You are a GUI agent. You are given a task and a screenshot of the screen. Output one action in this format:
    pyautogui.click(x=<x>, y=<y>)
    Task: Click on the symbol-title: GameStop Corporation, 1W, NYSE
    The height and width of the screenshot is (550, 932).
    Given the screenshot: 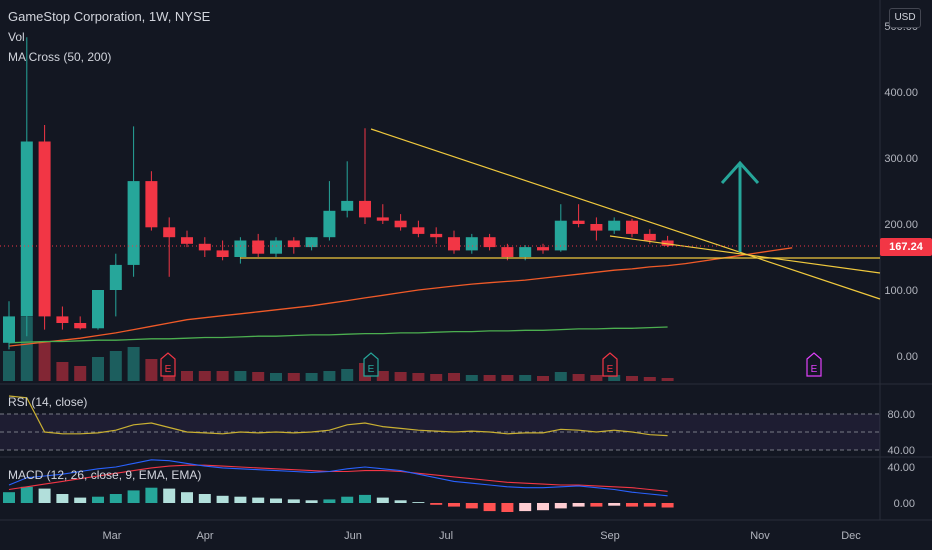 What is the action you would take?
    pyautogui.click(x=109, y=16)
    